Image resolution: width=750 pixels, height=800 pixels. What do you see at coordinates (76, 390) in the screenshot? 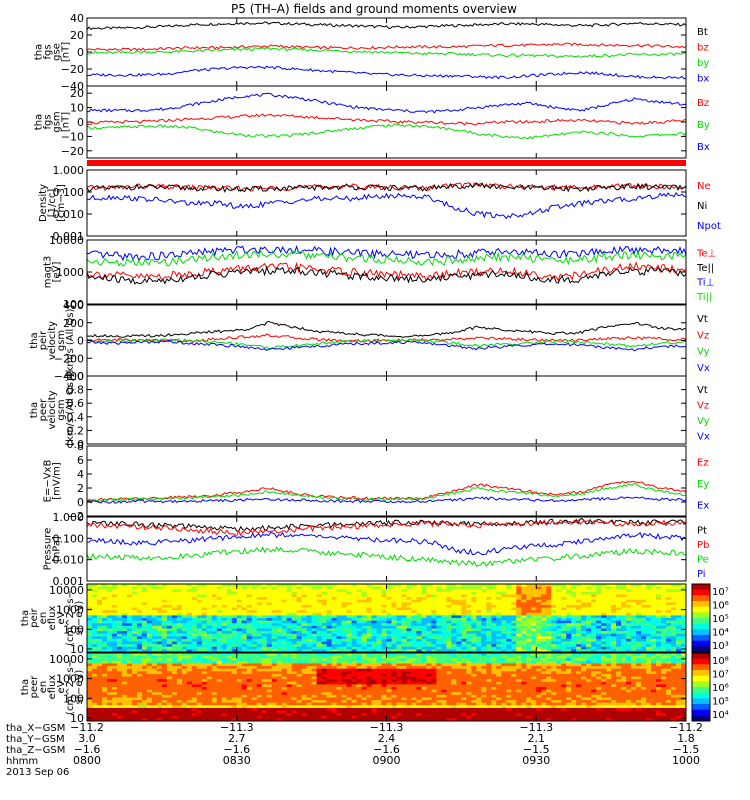
I see `y-tick-label: 0.8` at bounding box center [76, 390].